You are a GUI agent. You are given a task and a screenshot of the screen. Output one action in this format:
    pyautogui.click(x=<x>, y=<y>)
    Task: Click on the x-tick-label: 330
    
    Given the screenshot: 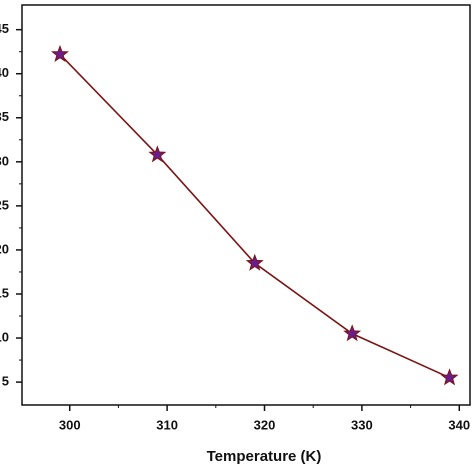 What is the action you would take?
    pyautogui.click(x=362, y=424)
    